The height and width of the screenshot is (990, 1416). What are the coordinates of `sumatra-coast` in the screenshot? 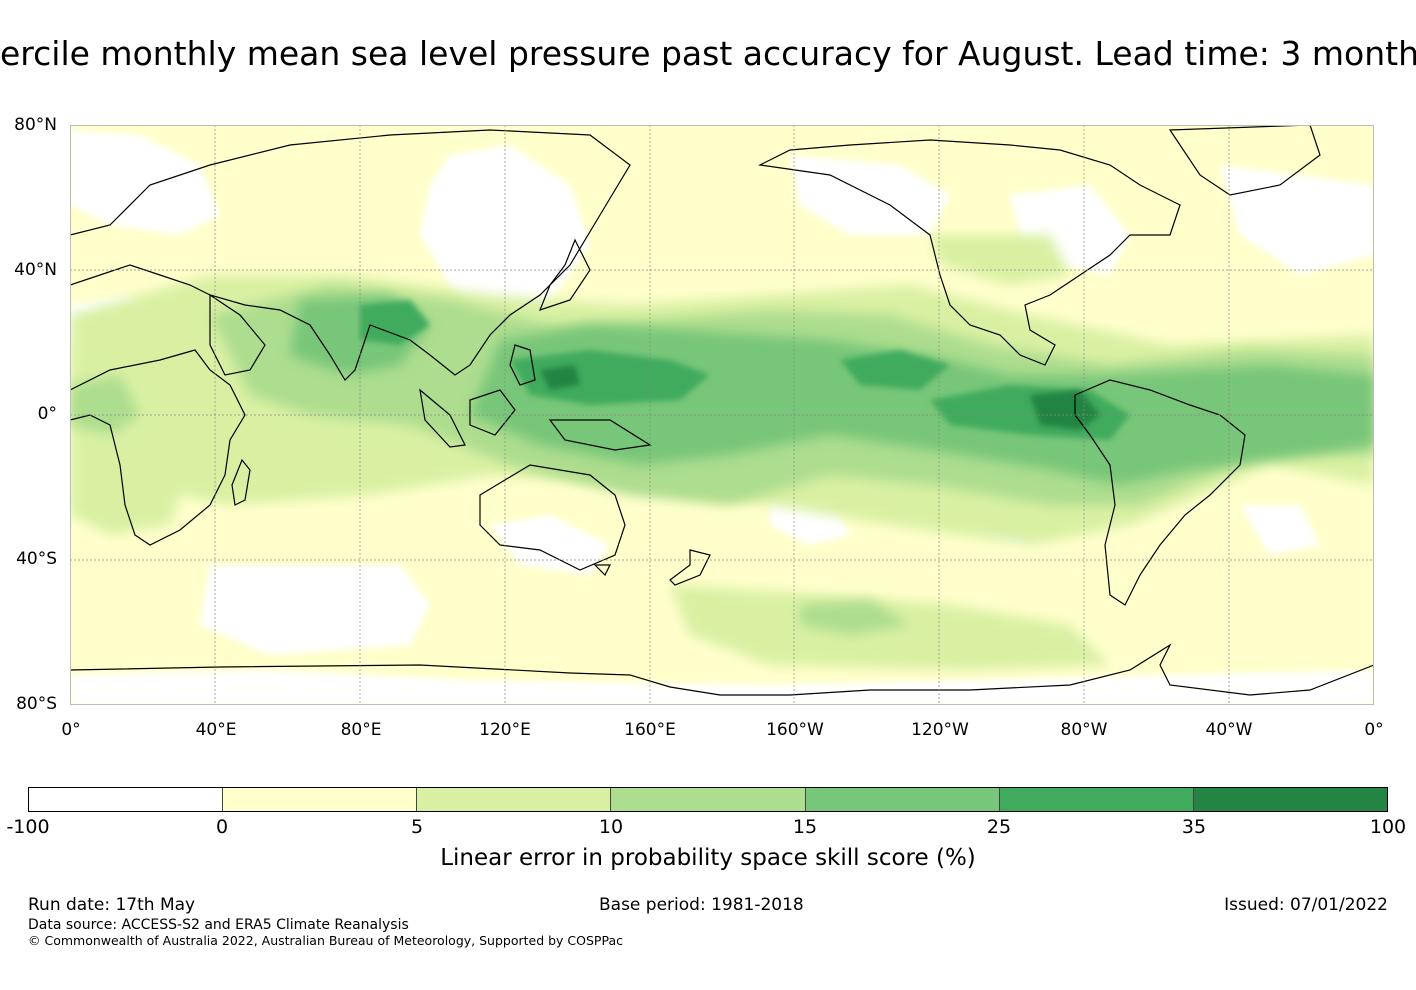 It's located at (442, 418).